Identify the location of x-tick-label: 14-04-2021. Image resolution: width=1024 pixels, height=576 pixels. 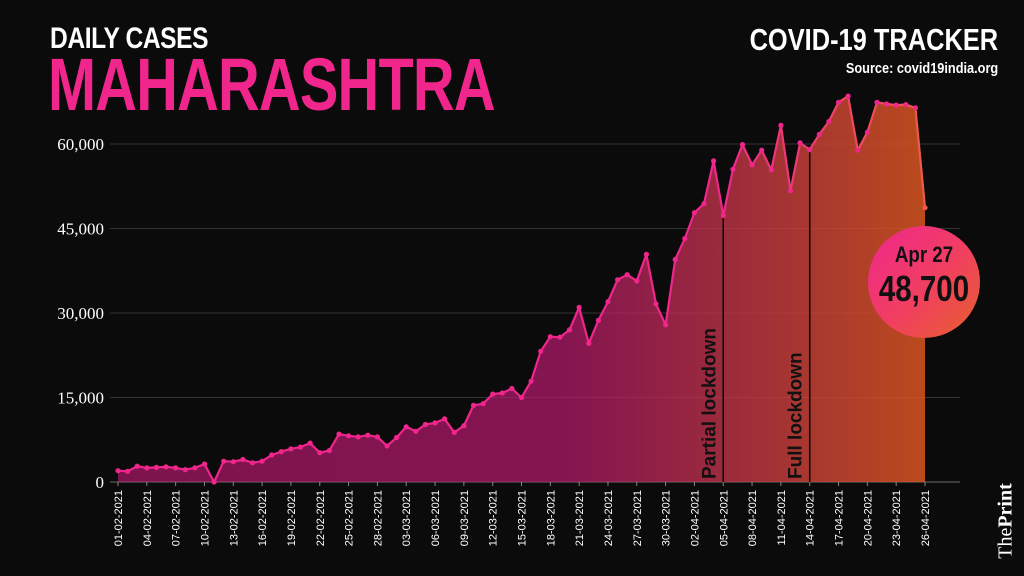
(811, 518).